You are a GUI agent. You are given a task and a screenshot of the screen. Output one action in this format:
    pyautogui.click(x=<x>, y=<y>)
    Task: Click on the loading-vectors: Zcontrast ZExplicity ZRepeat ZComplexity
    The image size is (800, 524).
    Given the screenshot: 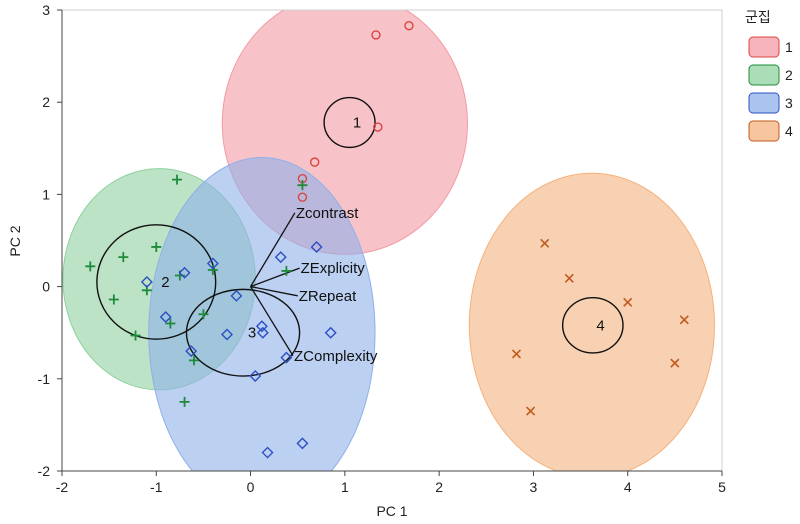 What is the action you would take?
    pyautogui.click(x=314, y=285)
    